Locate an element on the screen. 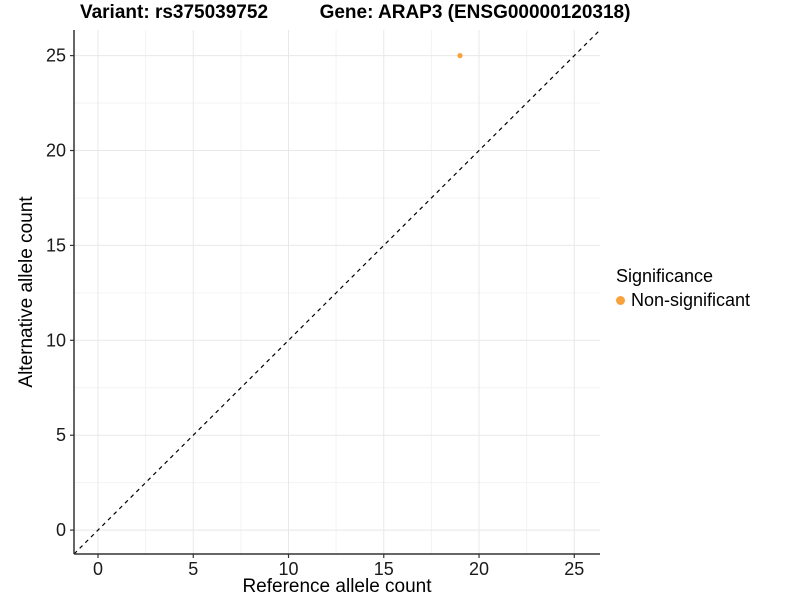 The width and height of the screenshot is (800, 600). plot-title-gene: Gene: ARAP3 (ENSG00000120318) is located at coordinates (475, 12).